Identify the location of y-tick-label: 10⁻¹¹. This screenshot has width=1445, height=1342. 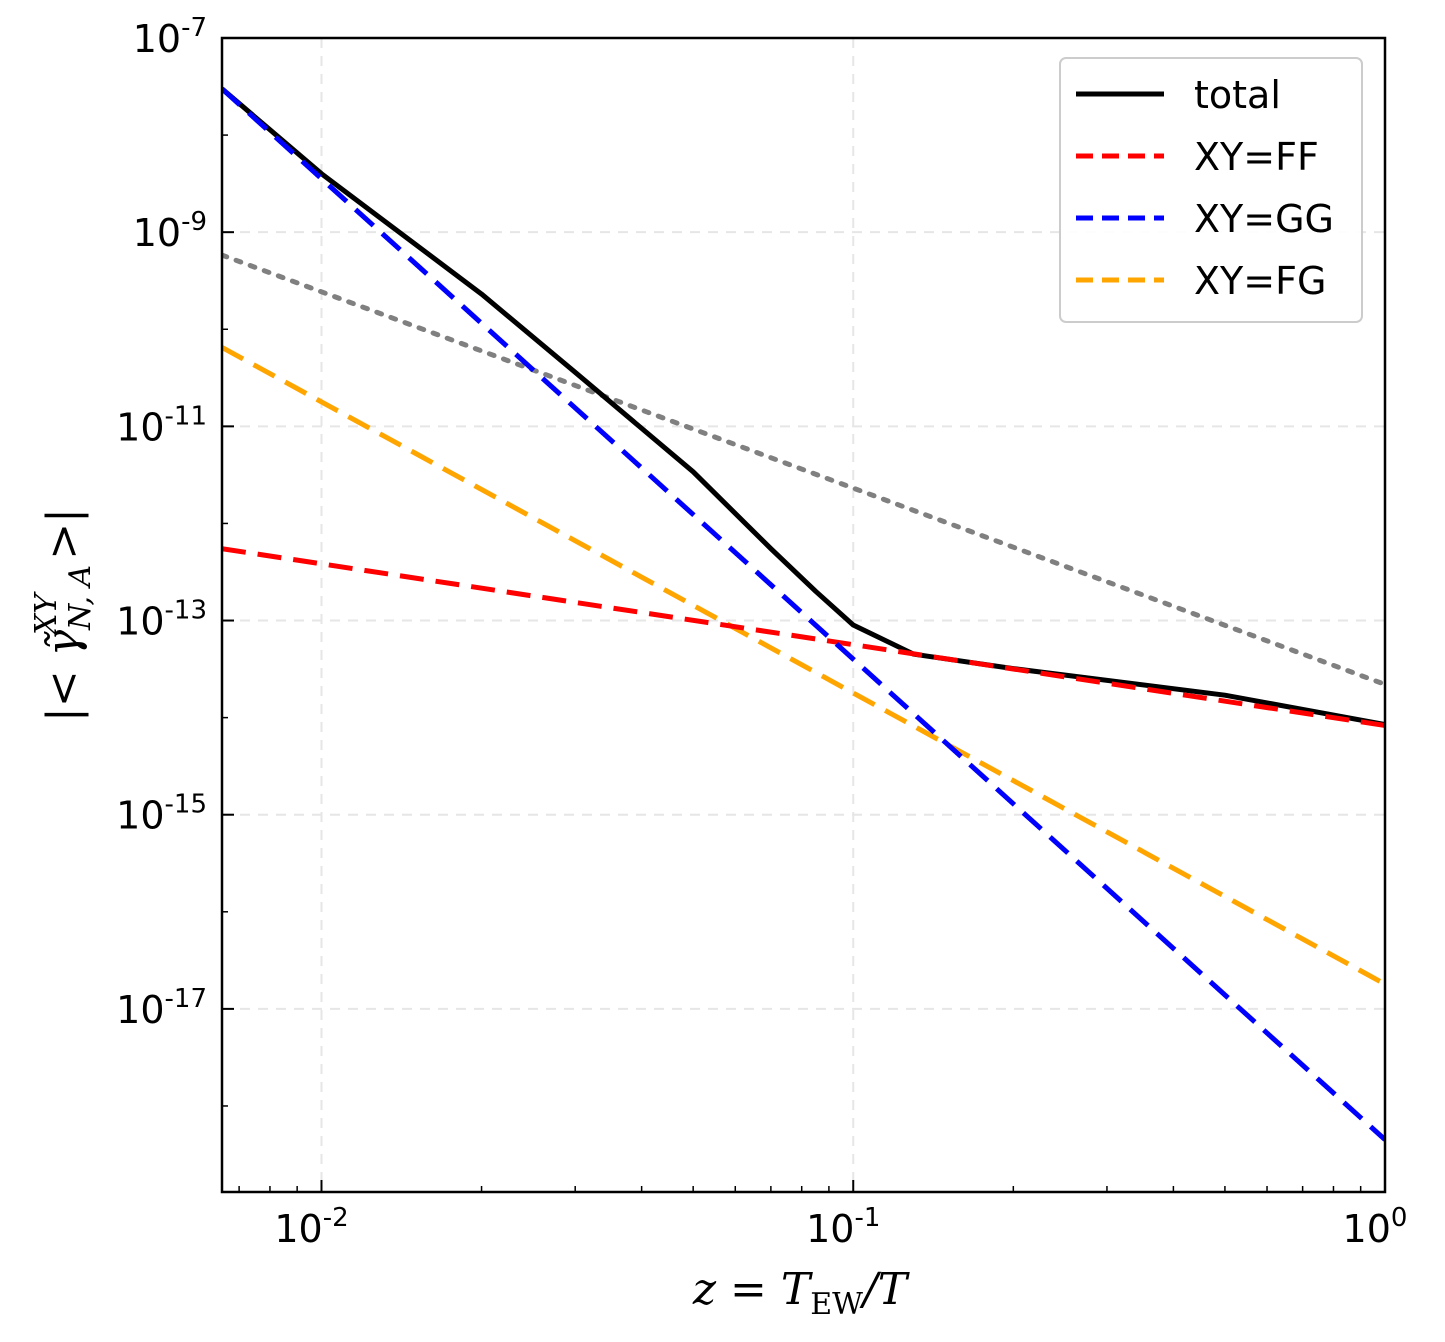
(161, 425).